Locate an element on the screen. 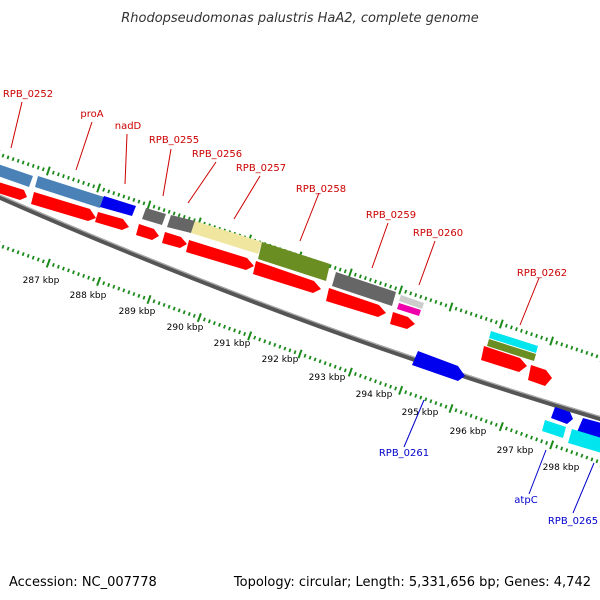  gene-block-olive is located at coordinates (294, 261).